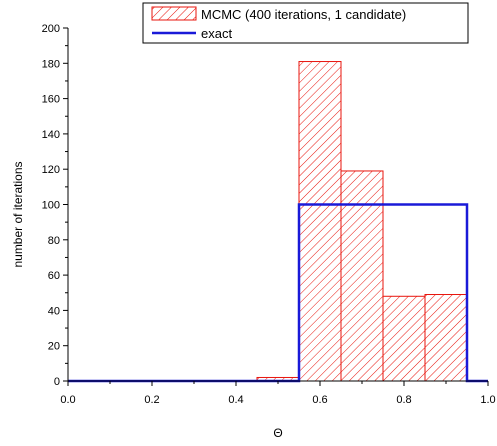 The height and width of the screenshot is (446, 497). I want to click on x-tick-label: 0.2, so click(151, 400).